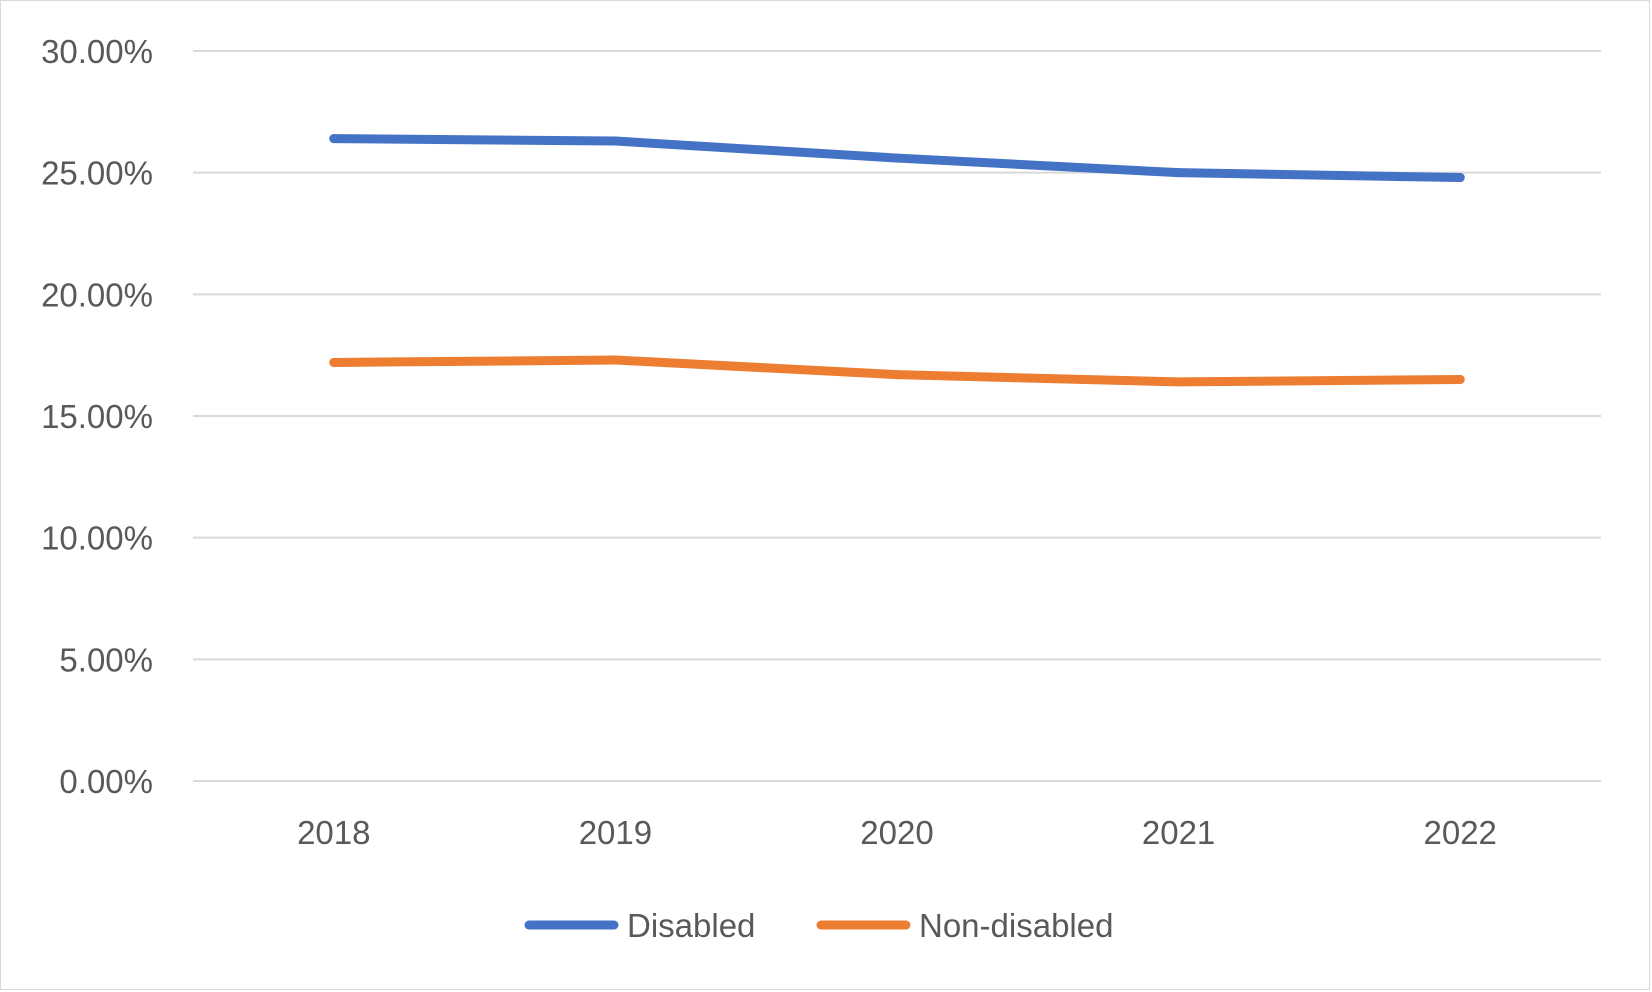 This screenshot has width=1652, height=992. I want to click on x-tick-label-2022: 2022, so click(1459, 832).